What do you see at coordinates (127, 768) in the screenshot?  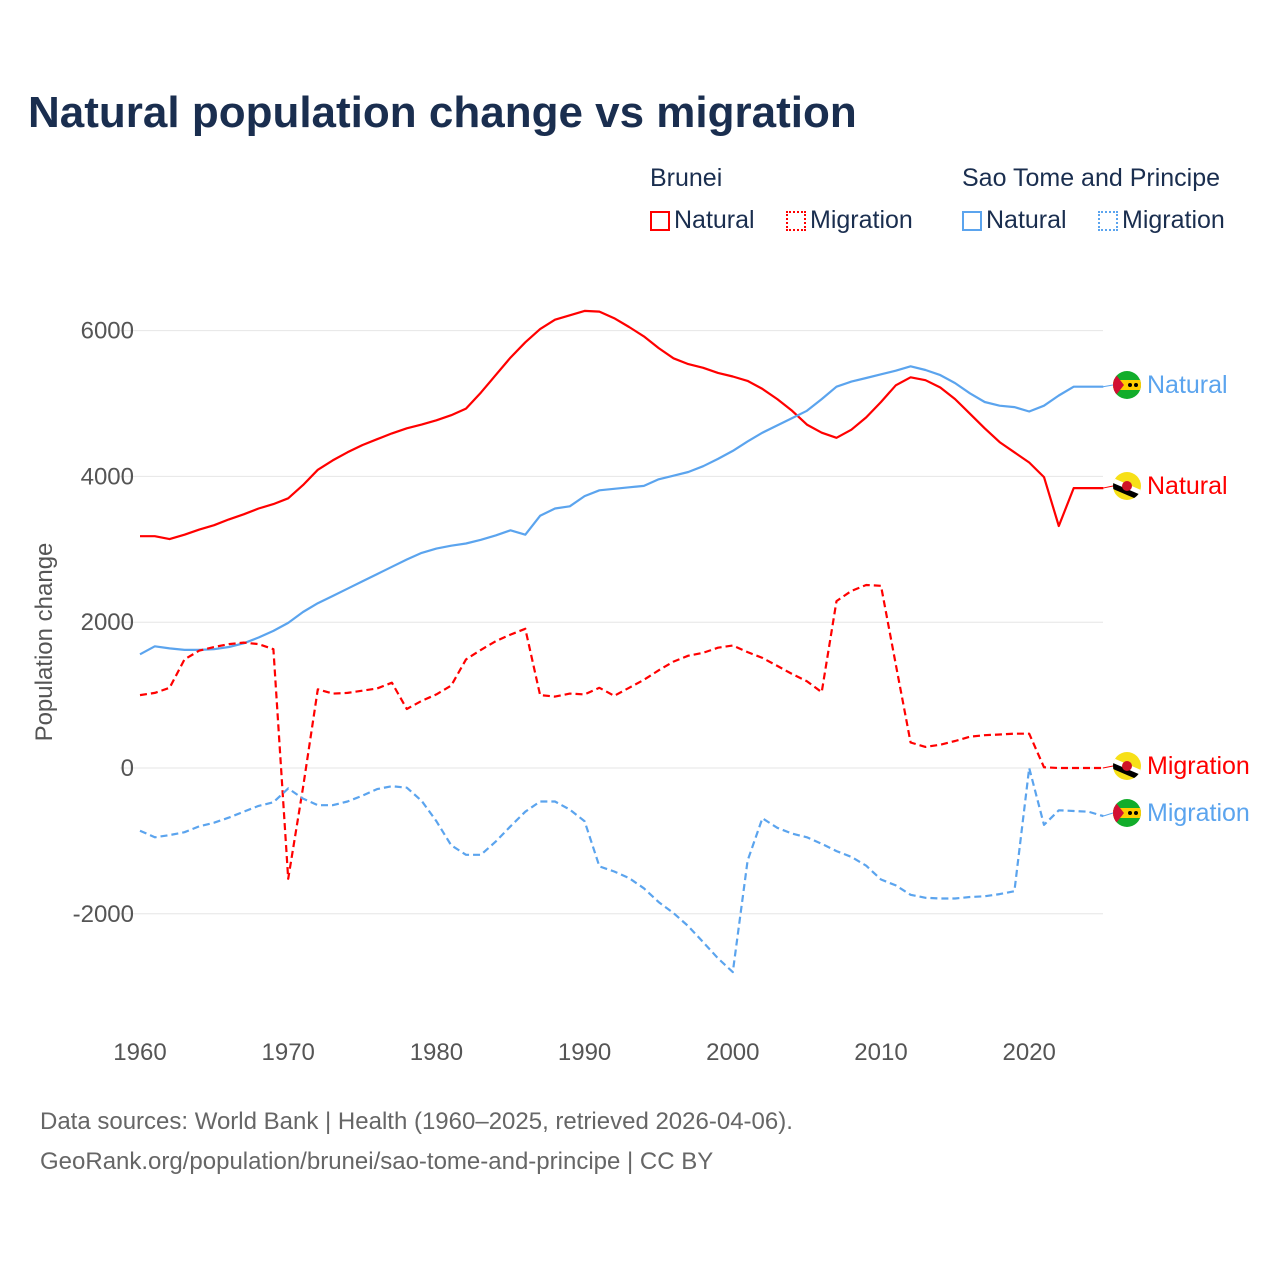 I see `y-tick-label: 0` at bounding box center [127, 768].